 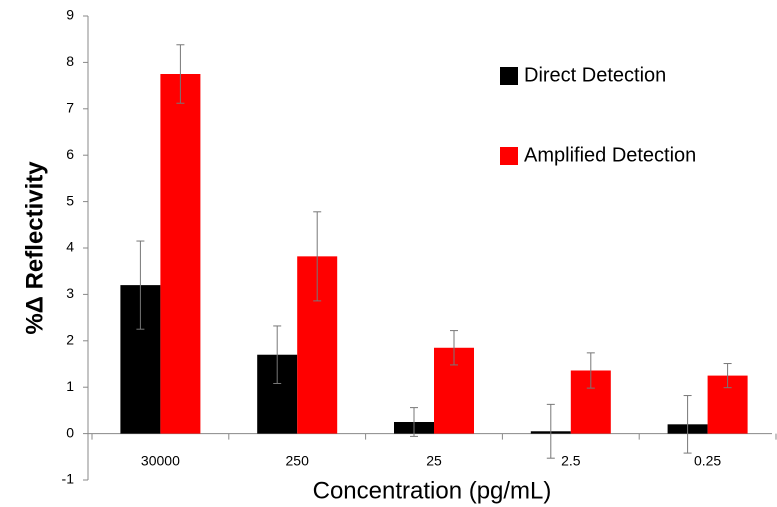 I want to click on legend-label: Amplified Detection, so click(x=610, y=155).